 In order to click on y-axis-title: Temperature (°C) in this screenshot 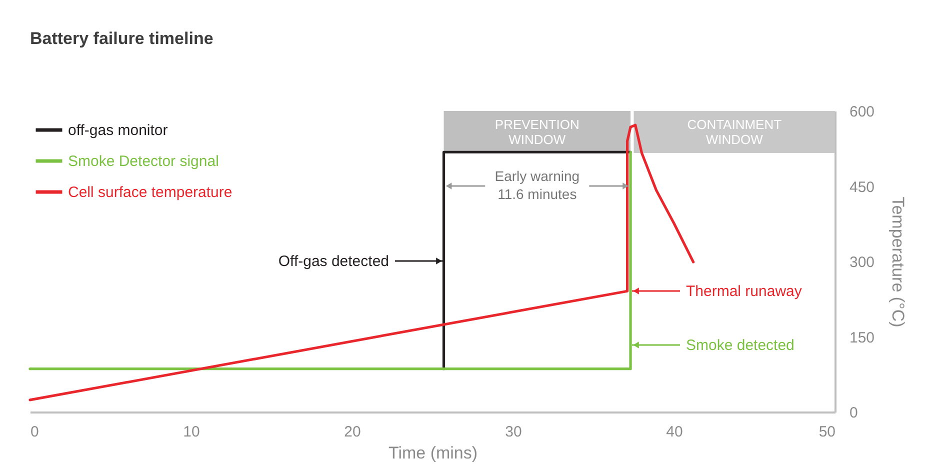, I will do `click(898, 262)`.